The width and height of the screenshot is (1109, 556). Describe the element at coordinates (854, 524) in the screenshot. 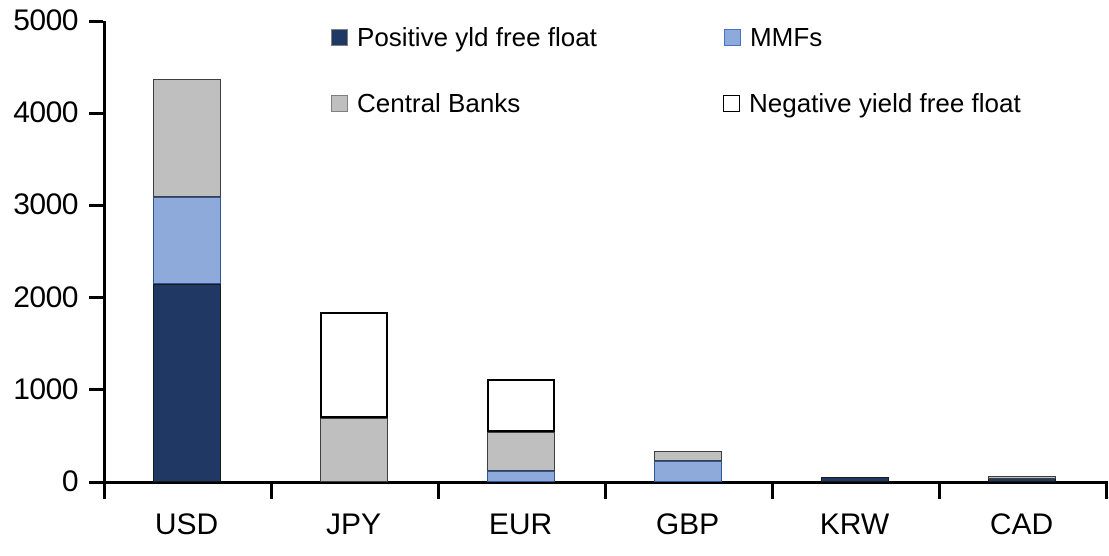

I see `x-axis-category-label: KRW` at that location.